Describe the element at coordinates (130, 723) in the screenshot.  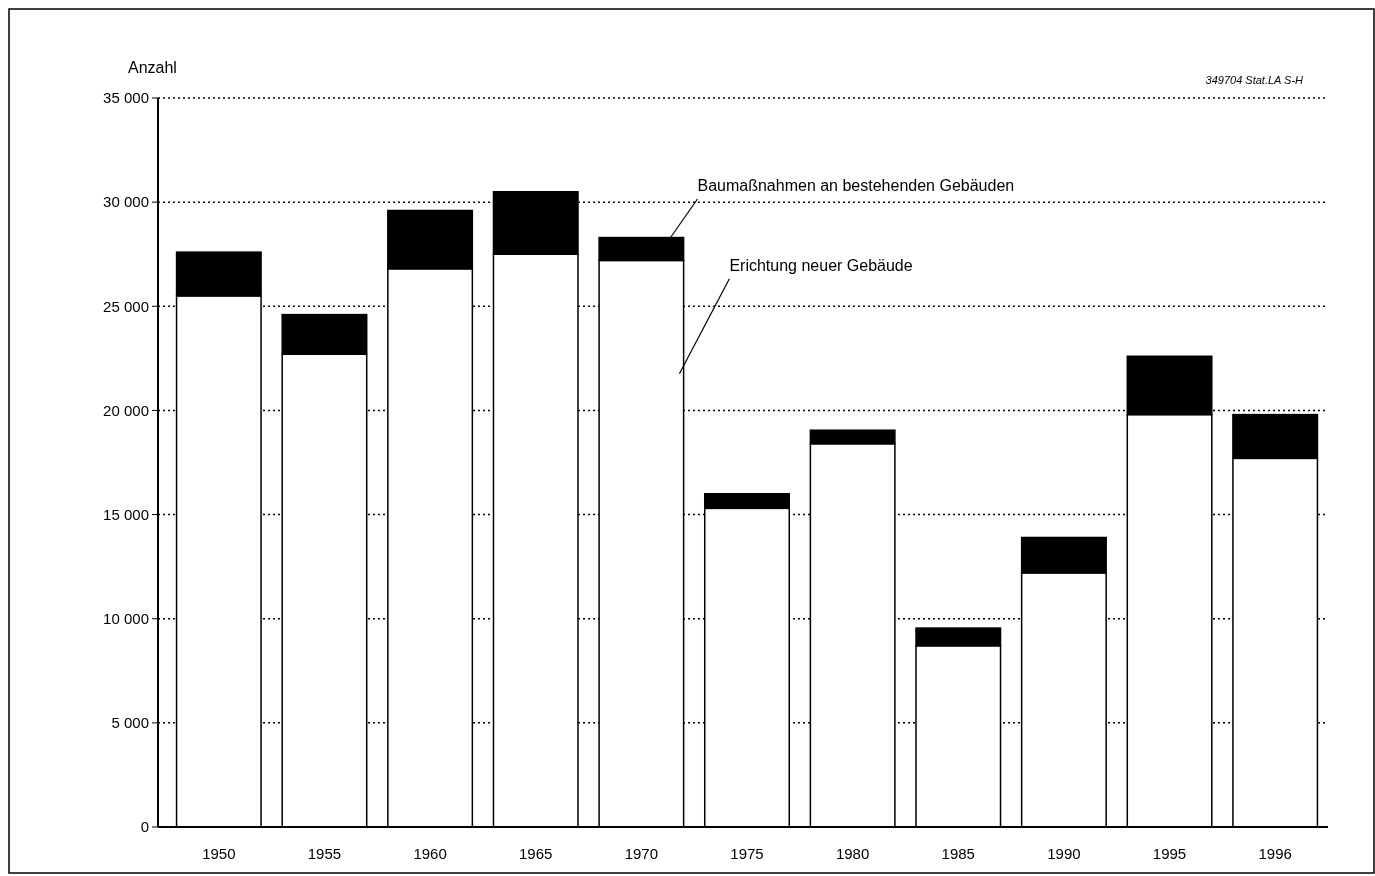
I see `y-tick-label: 5 000` at that location.